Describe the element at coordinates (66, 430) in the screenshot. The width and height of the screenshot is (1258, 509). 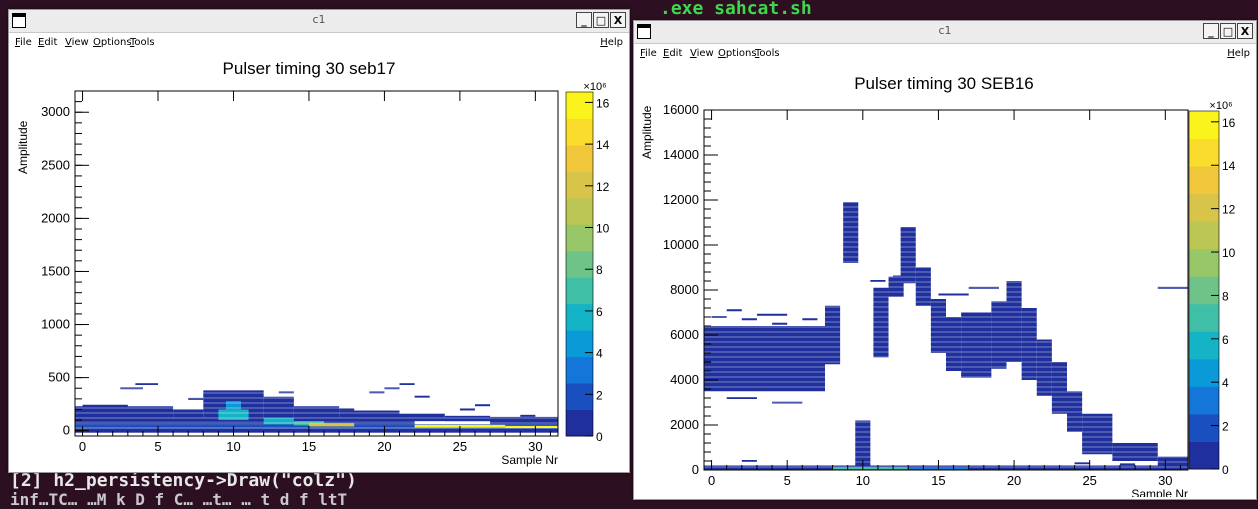
I see `y-tick-label: 0` at that location.